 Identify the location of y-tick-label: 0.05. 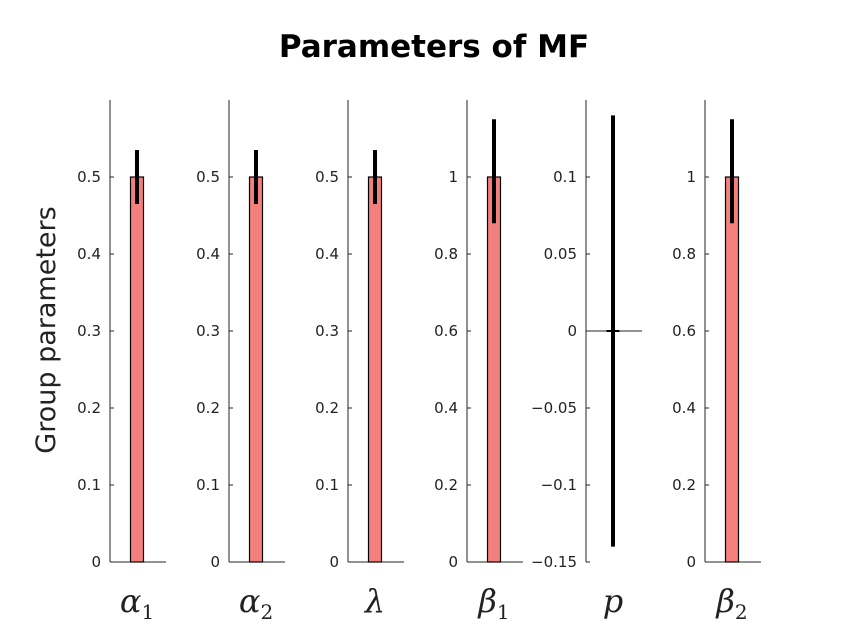
(560, 254).